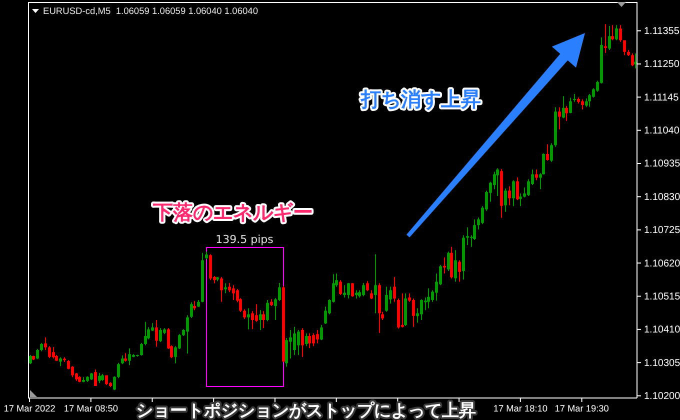  I want to click on y-tick-label: 1.10935, so click(662, 164).